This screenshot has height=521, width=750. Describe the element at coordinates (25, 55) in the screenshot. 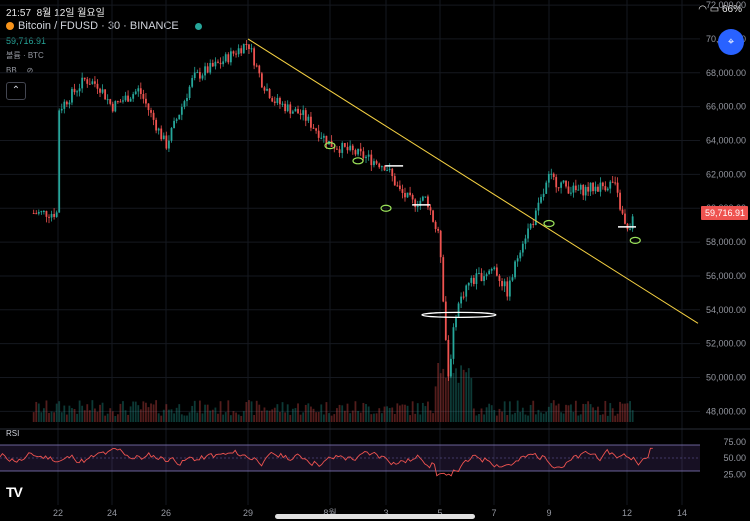

I see `volume-legend: 볼륨 · BTC` at that location.